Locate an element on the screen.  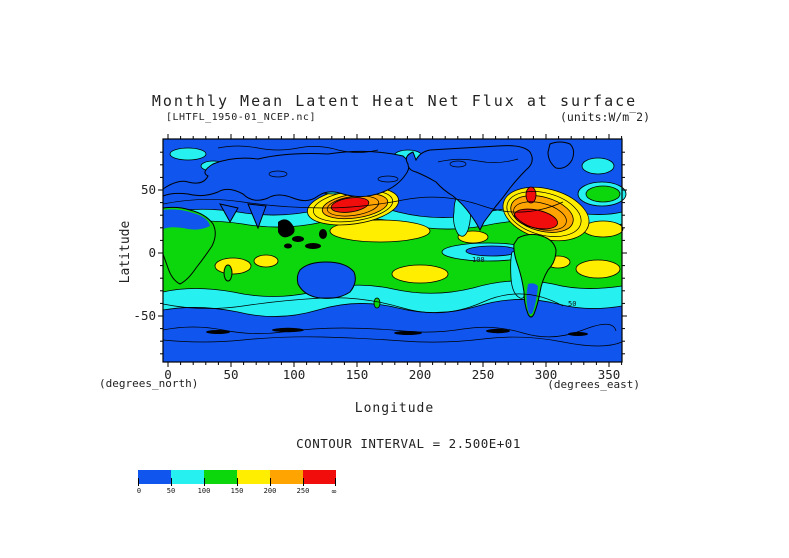
x-tick-label: 250 is located at coordinates (483, 374).